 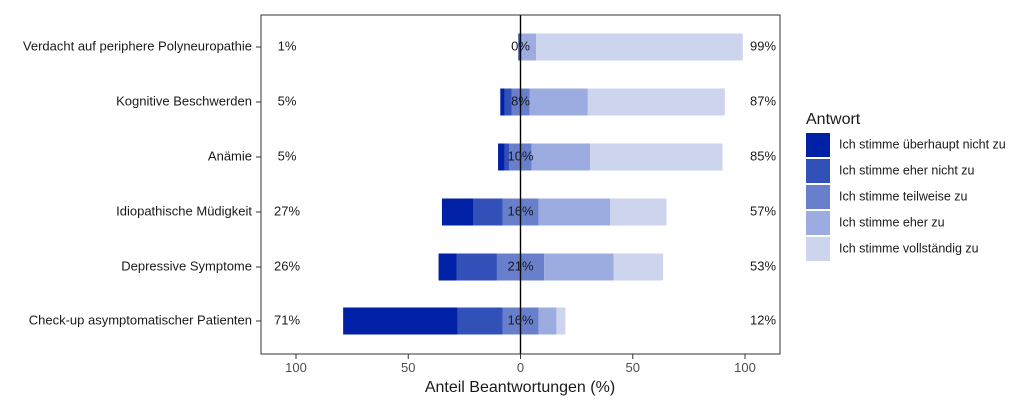 I want to click on right-percent-label: 87%, so click(x=763, y=100).